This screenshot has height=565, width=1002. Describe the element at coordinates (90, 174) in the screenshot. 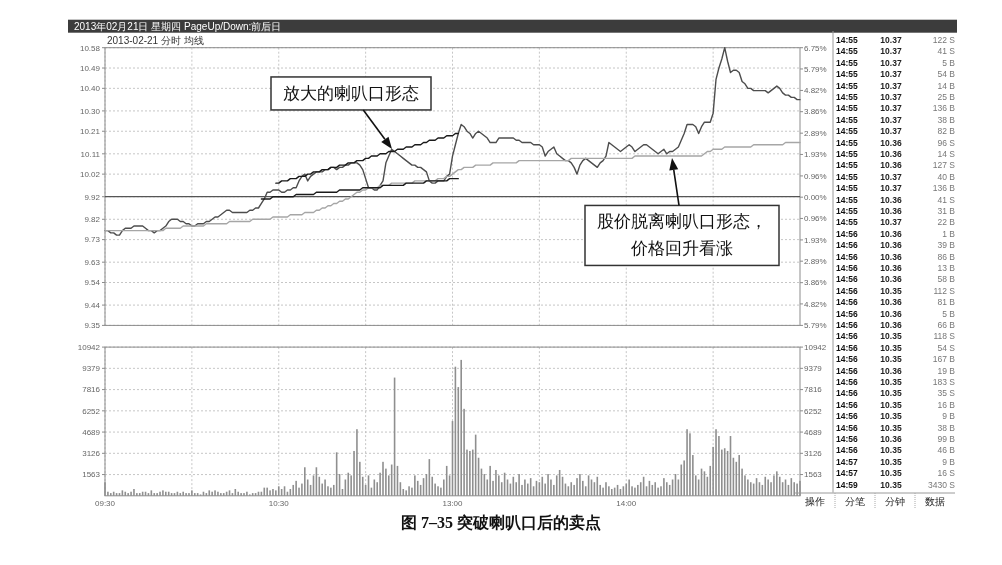

I see `y-tick-label: 10.02` at that location.